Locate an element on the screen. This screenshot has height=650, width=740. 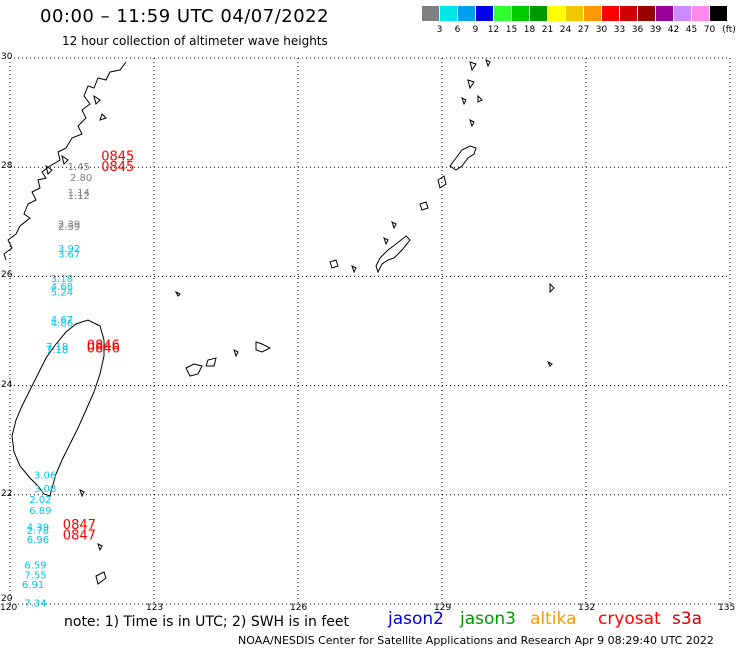
wave-height-label: 6.59 is located at coordinates (35, 566).